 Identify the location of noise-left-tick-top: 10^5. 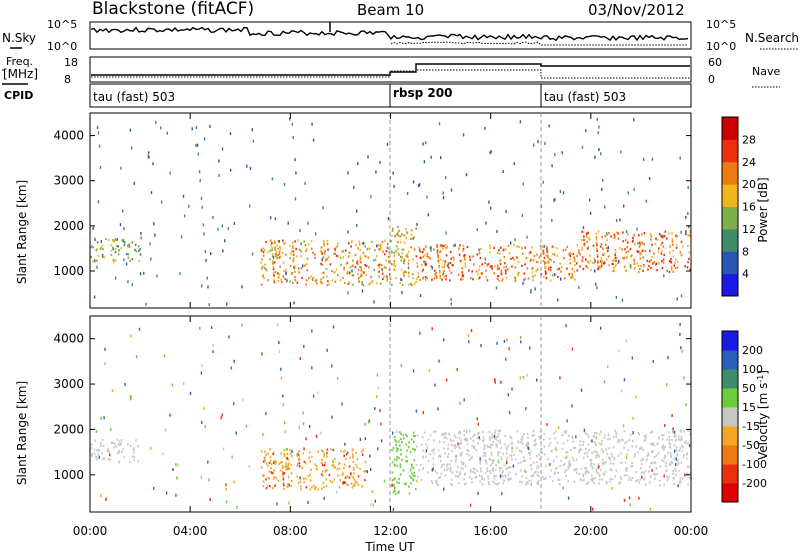
(62, 24).